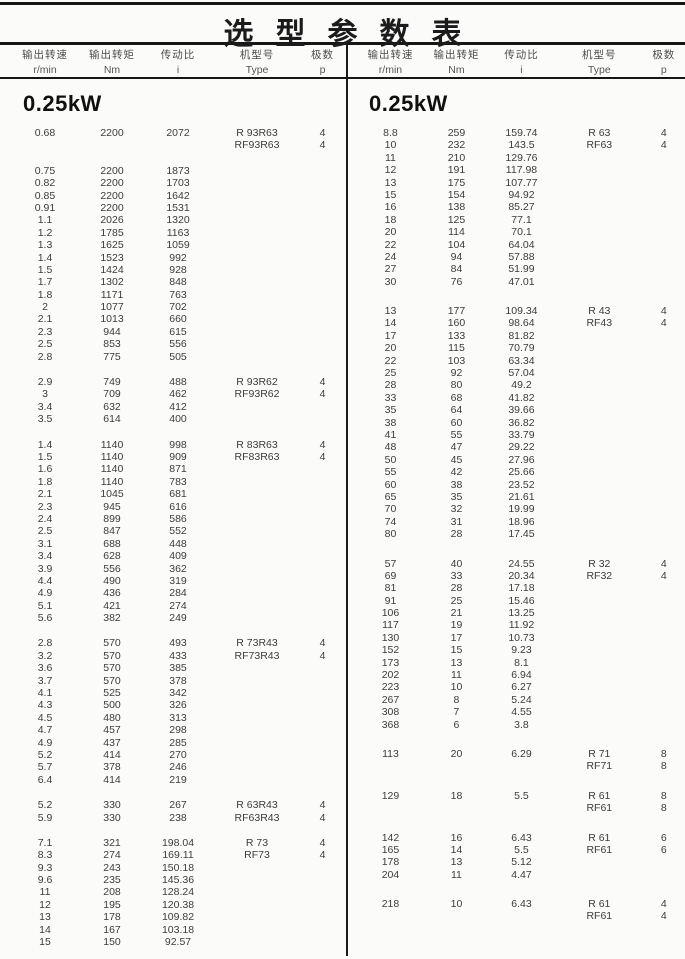 Image resolution: width=685 pixels, height=959 pixels. I want to click on cell-type: R 61, so click(599, 904).